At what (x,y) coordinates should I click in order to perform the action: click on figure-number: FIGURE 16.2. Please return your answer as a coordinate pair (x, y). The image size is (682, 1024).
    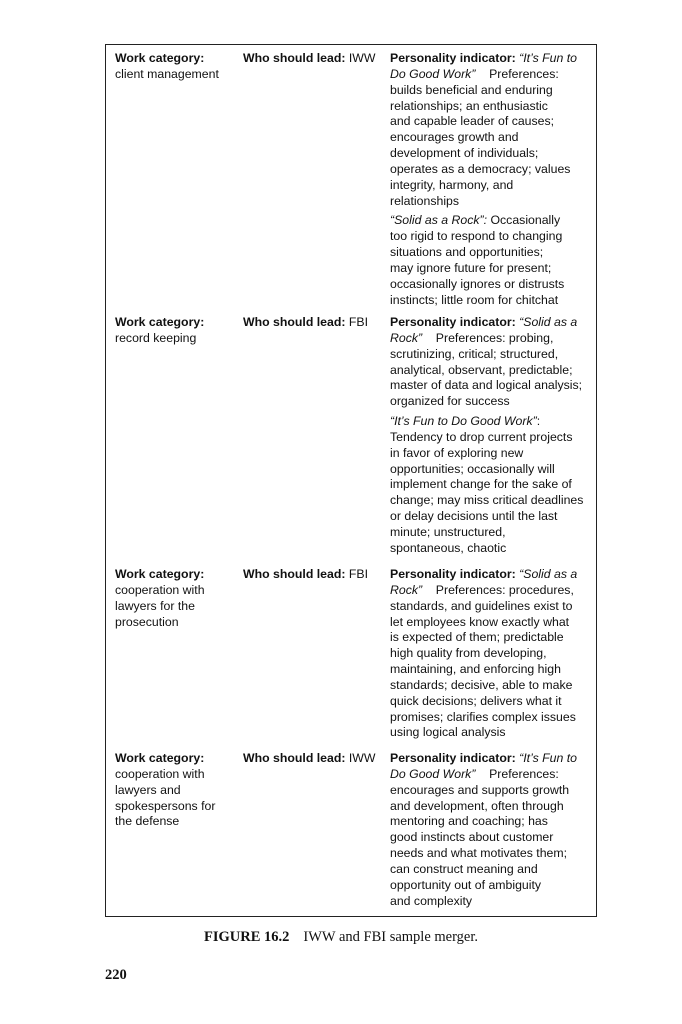
    Looking at the image, I should click on (246, 937).